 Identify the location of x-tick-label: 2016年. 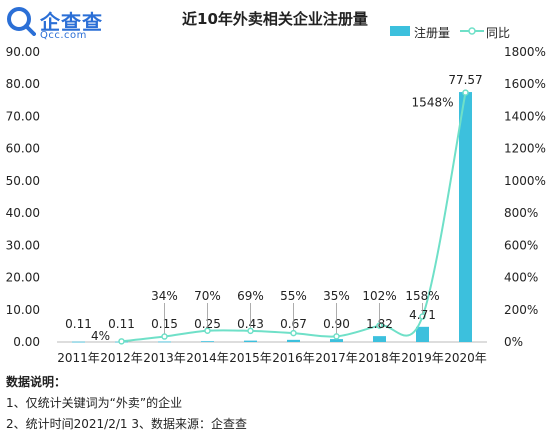
(293, 358).